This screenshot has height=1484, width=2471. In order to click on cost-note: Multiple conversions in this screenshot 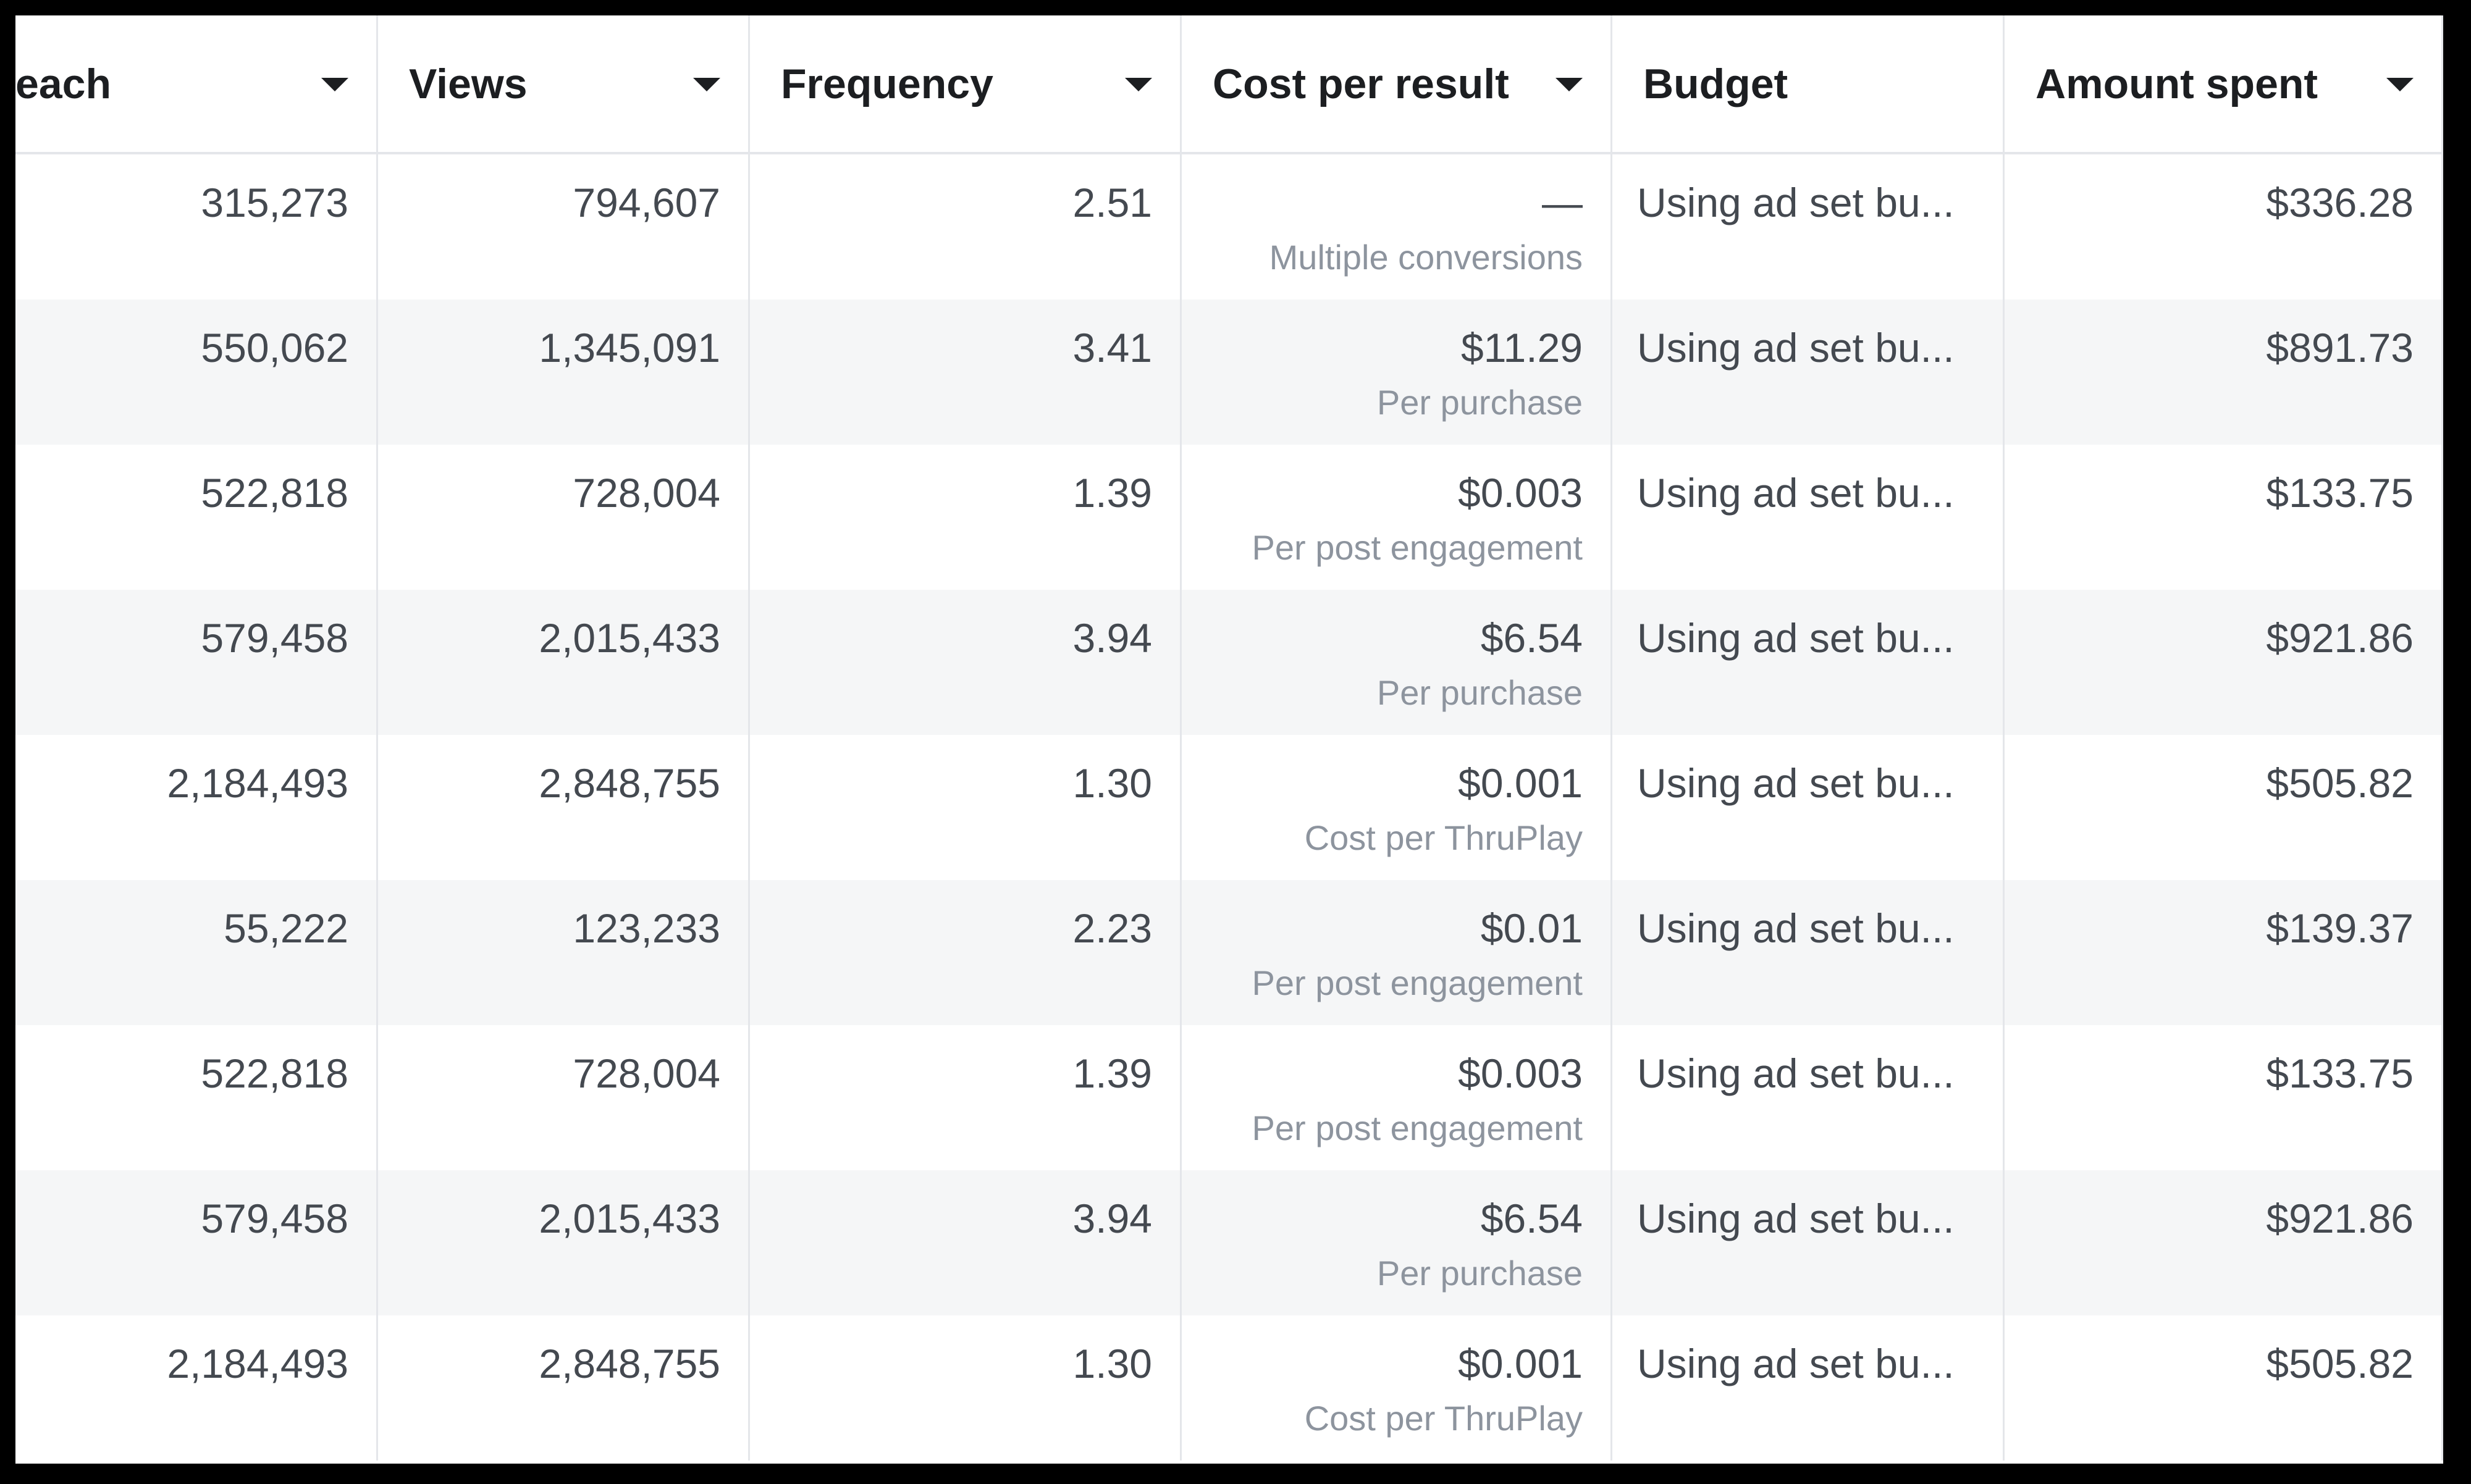, I will do `click(1426, 258)`.